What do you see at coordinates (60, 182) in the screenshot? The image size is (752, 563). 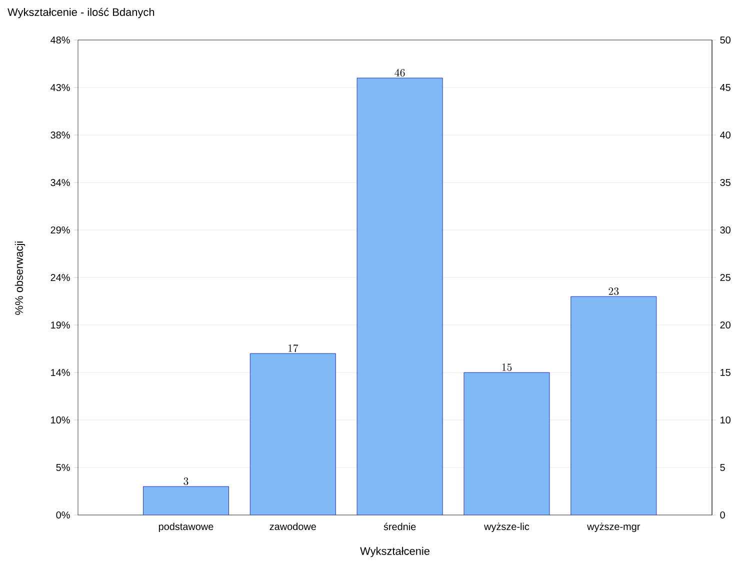 I see `y-tick-label: 34%` at bounding box center [60, 182].